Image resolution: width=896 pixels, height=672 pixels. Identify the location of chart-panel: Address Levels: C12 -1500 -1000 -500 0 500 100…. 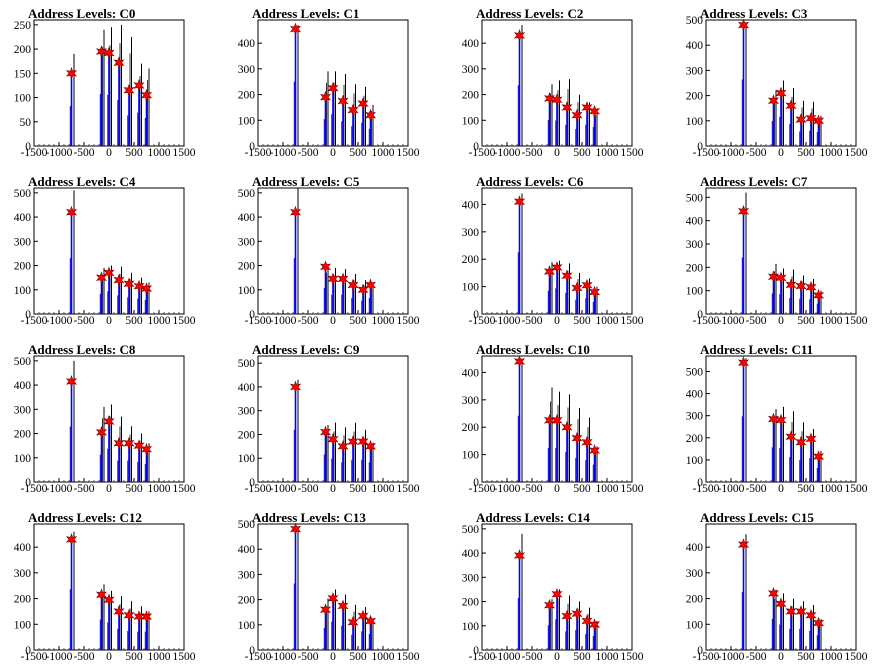
(112, 588).